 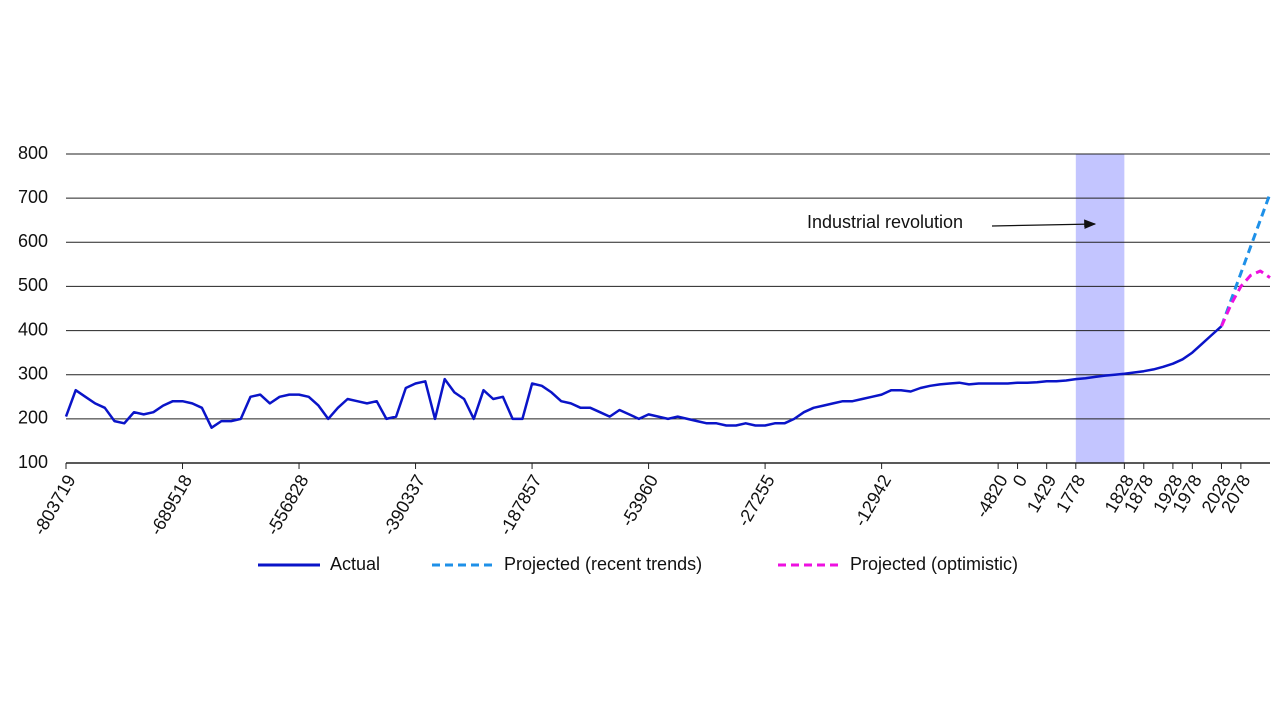 I want to click on highlight-band, so click(x=1100, y=308).